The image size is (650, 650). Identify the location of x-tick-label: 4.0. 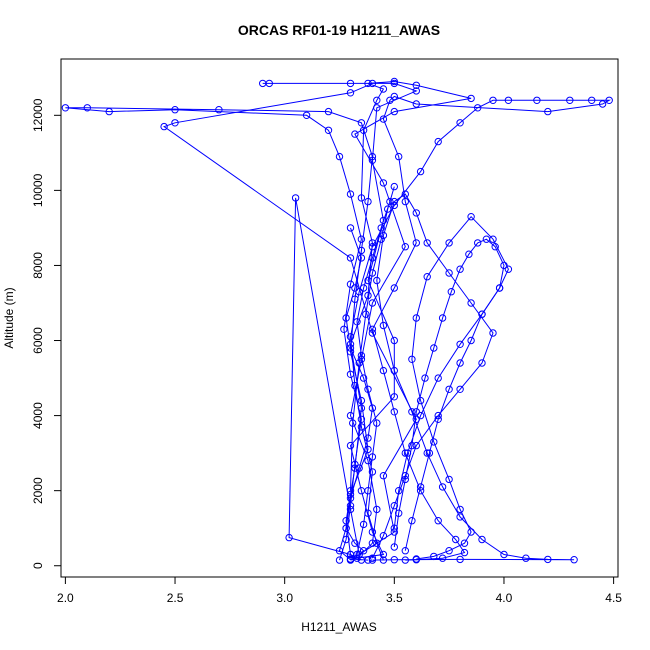
(504, 598).